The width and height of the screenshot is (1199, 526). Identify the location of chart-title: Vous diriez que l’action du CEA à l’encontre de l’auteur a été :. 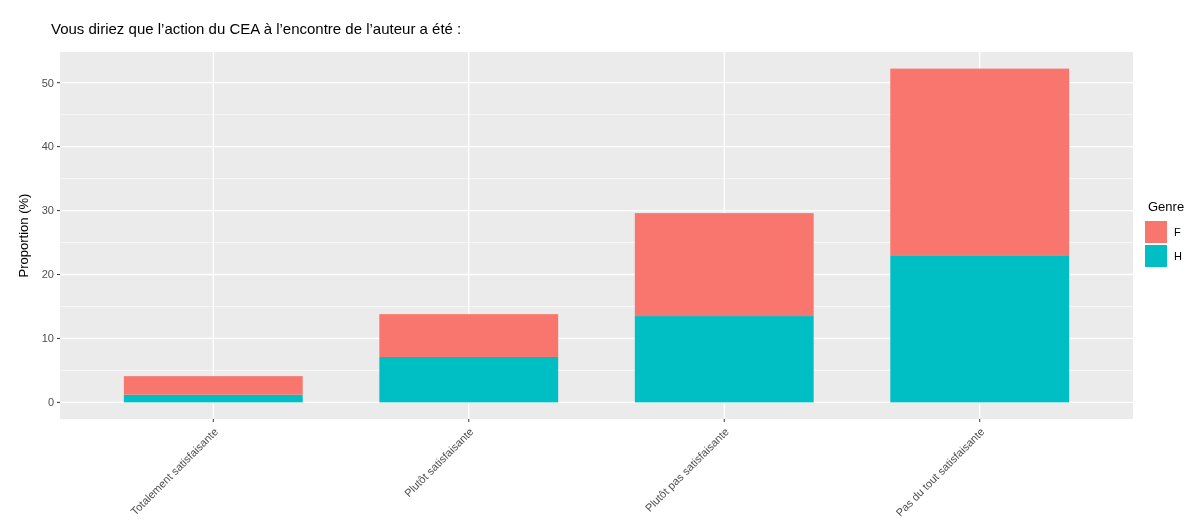
(256, 28).